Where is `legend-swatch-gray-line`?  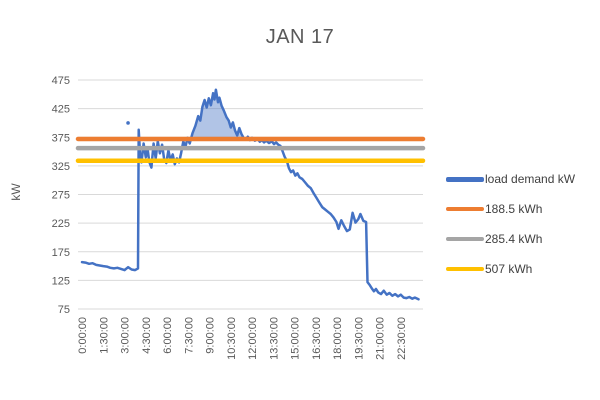
legend-swatch-gray-line is located at coordinates (465, 239).